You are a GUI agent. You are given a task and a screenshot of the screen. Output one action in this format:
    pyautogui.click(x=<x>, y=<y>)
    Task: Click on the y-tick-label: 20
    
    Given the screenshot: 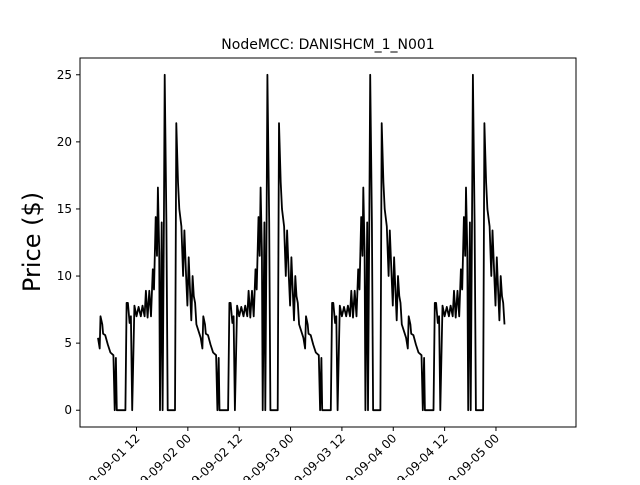 What is the action you would take?
    pyautogui.click(x=64, y=142)
    